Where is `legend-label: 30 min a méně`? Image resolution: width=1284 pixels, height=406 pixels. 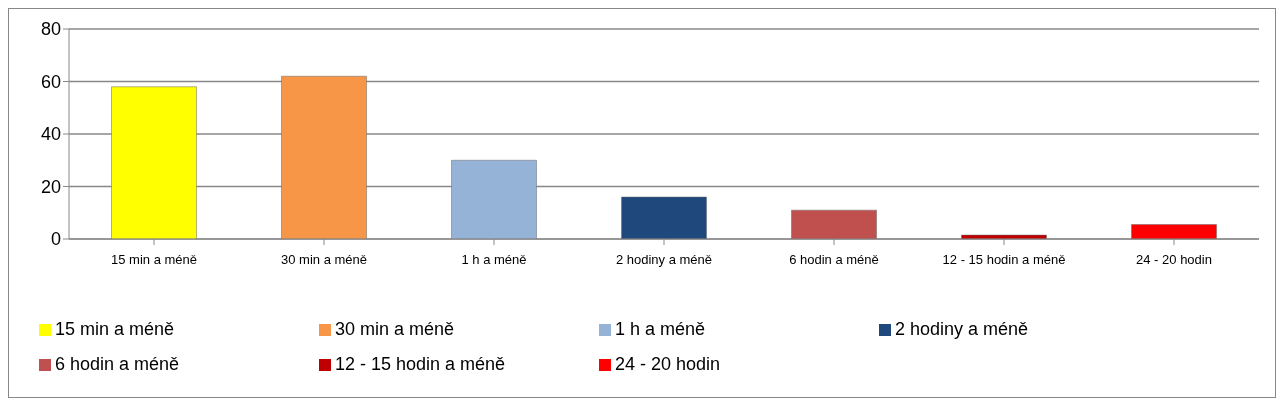
legend-label: 30 min a méně is located at coordinates (395, 329).